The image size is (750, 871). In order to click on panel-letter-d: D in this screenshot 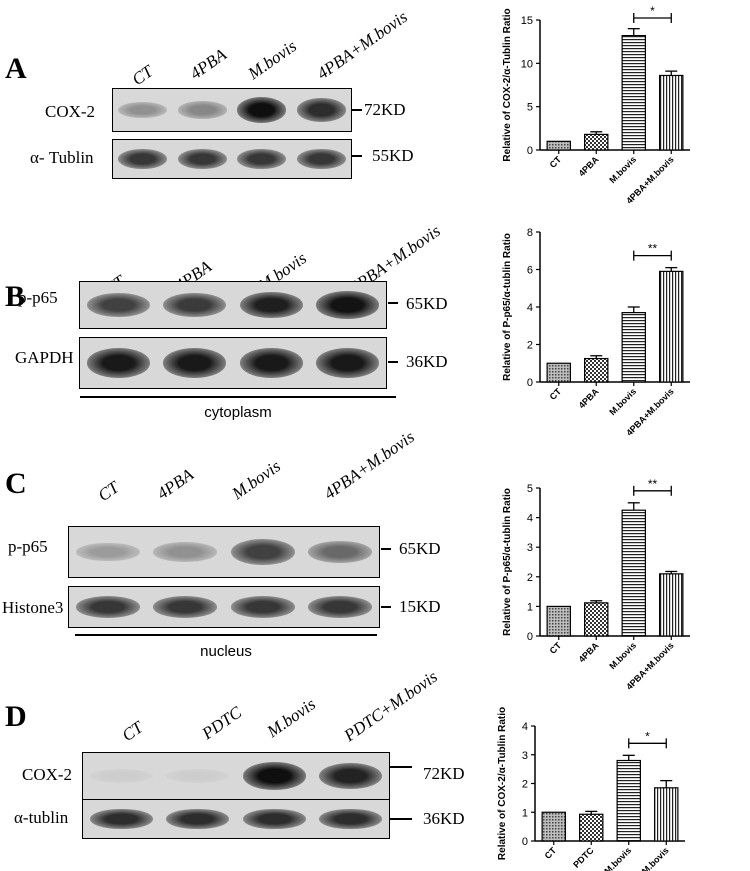, I will do `click(16, 716)`.